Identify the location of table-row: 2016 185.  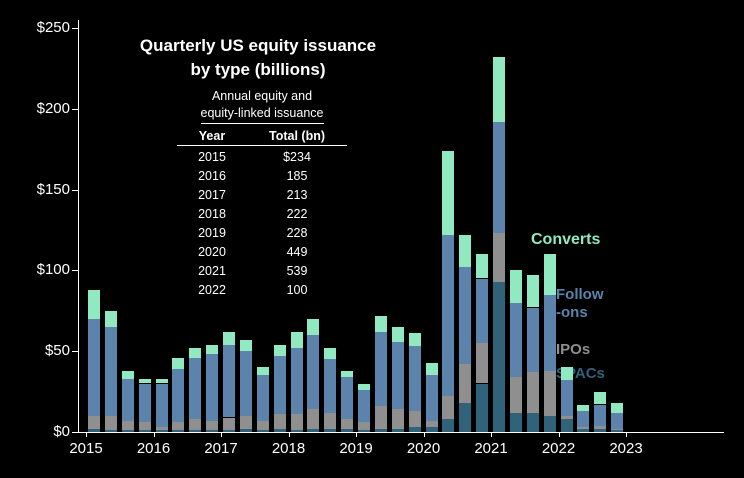
(262, 176).